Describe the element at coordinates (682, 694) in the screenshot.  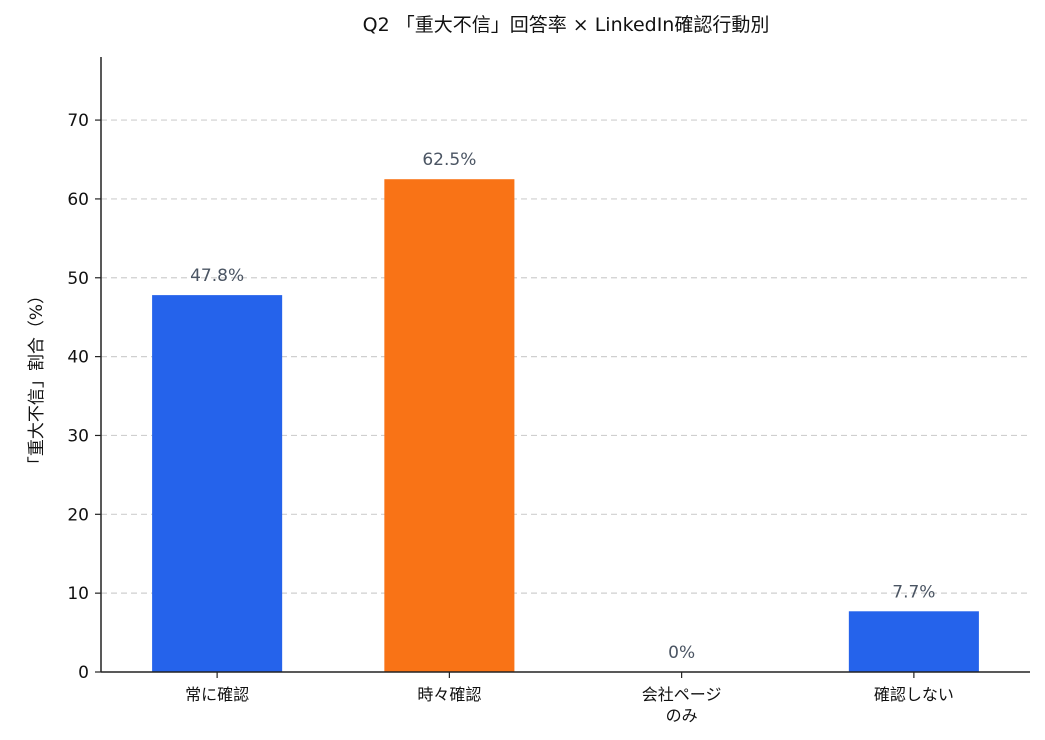
I see `x-tick-label: 会社ページ` at that location.